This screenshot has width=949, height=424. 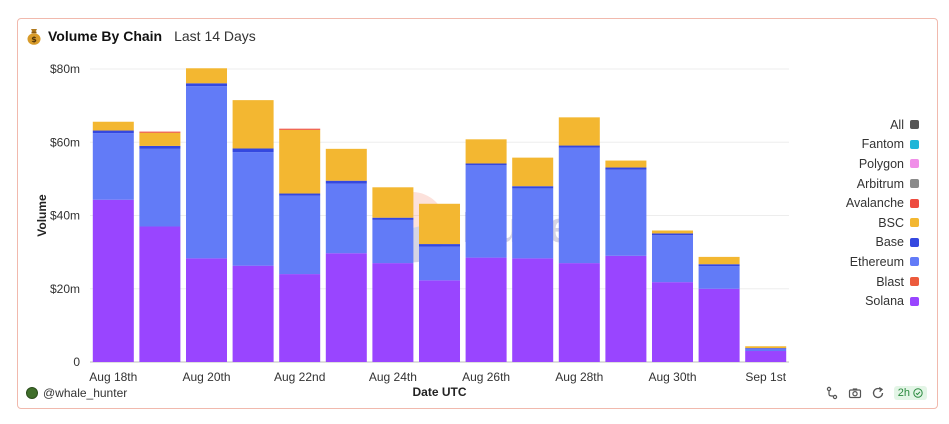 I want to click on legend-label: Fantom, so click(x=882, y=144).